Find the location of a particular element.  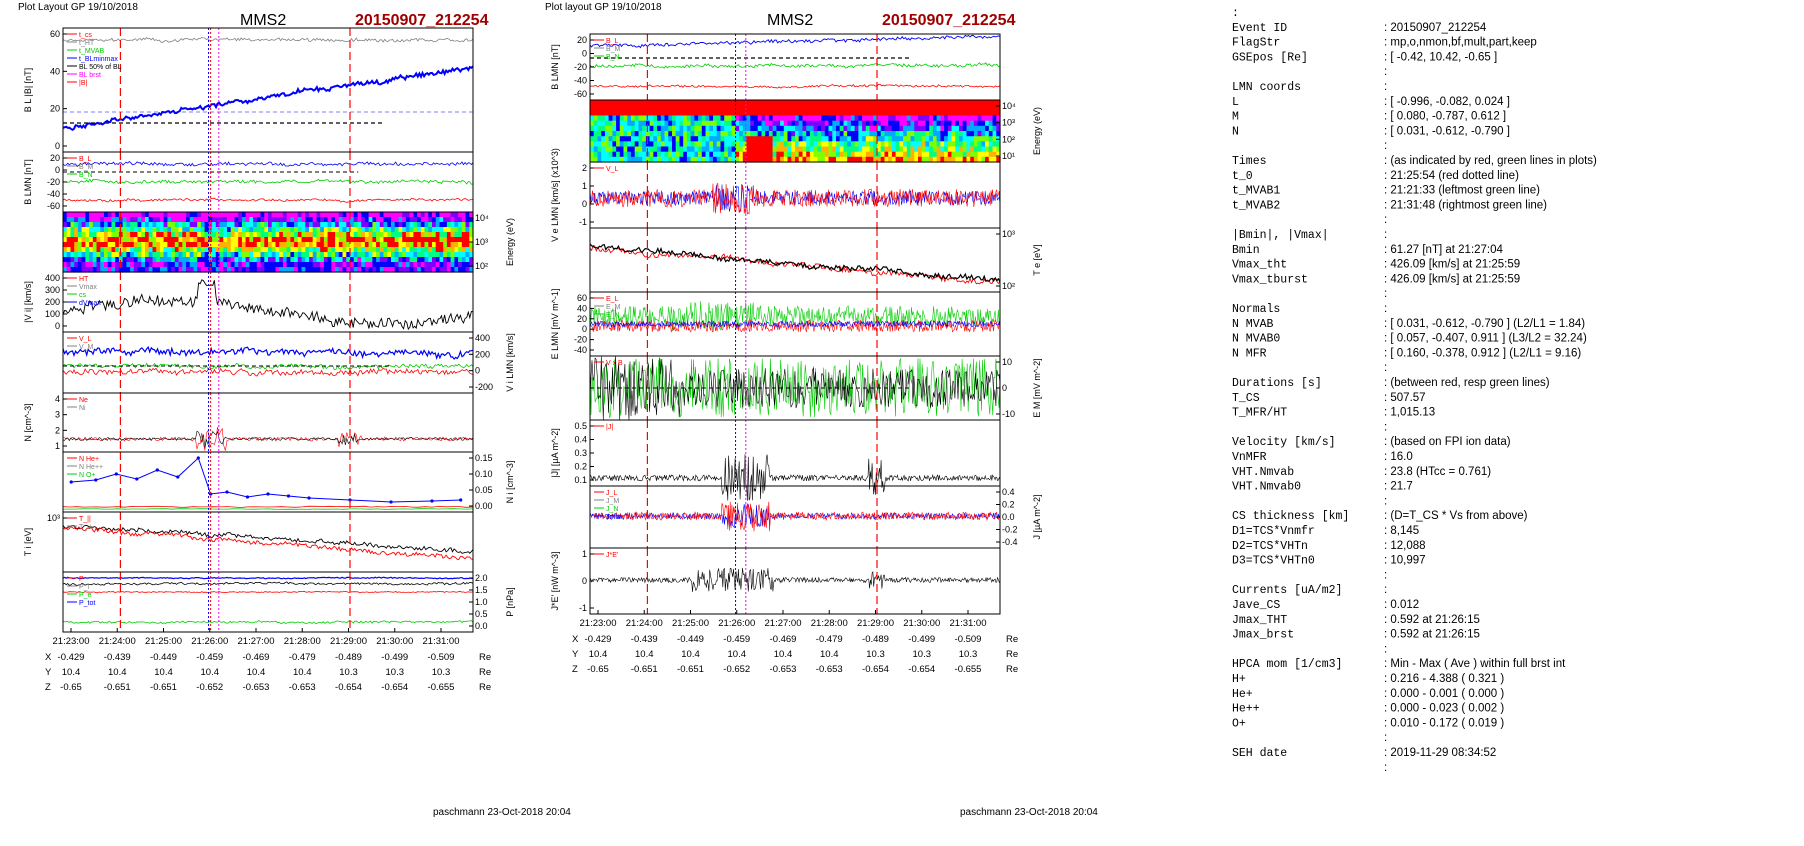

bm-trace is located at coordinates (268, 181).